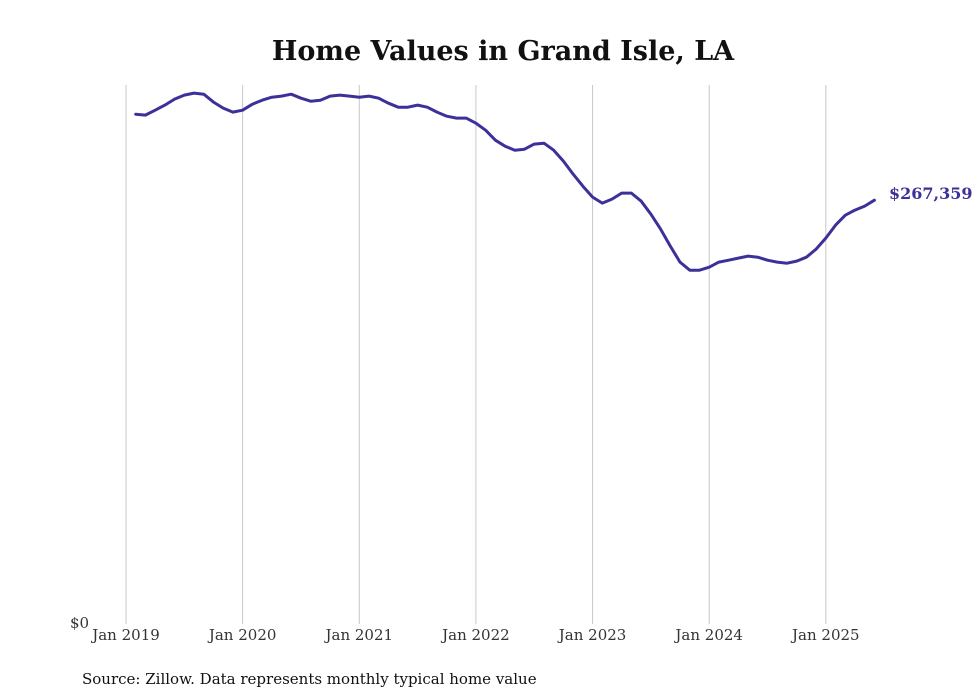  Describe the element at coordinates (825, 635) in the screenshot. I see `x-tick-label: Jan 2025` at that location.